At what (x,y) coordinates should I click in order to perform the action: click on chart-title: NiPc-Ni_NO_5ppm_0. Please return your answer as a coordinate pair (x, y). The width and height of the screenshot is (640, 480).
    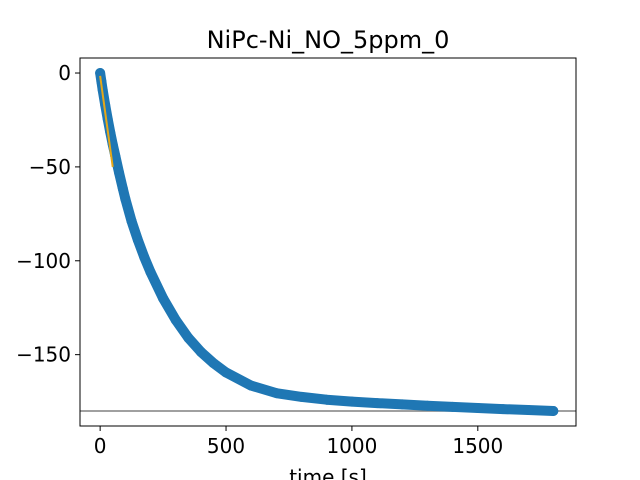
    Looking at the image, I should click on (328, 40).